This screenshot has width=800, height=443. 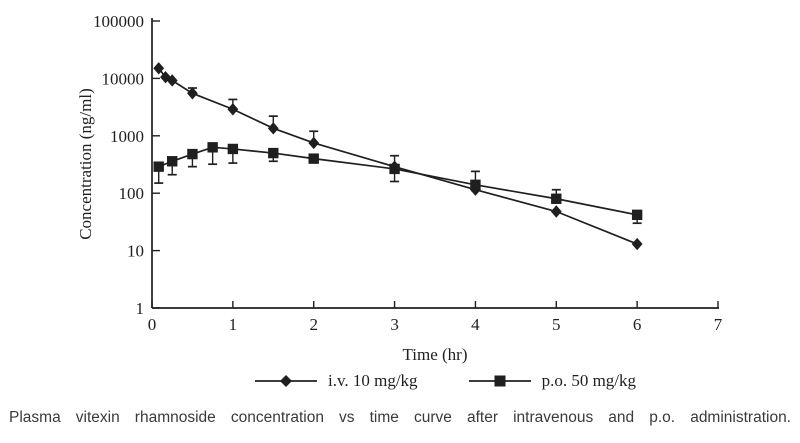 I want to click on po-square-marker-icon, so click(x=499, y=381).